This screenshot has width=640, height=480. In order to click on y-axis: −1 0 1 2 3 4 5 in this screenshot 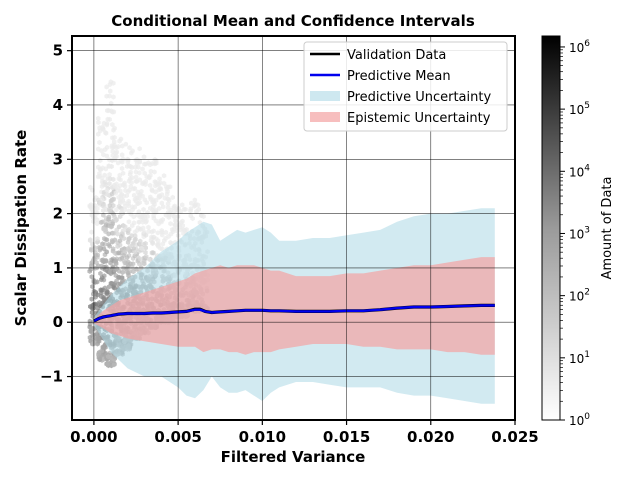, I will do `click(56, 214)`.